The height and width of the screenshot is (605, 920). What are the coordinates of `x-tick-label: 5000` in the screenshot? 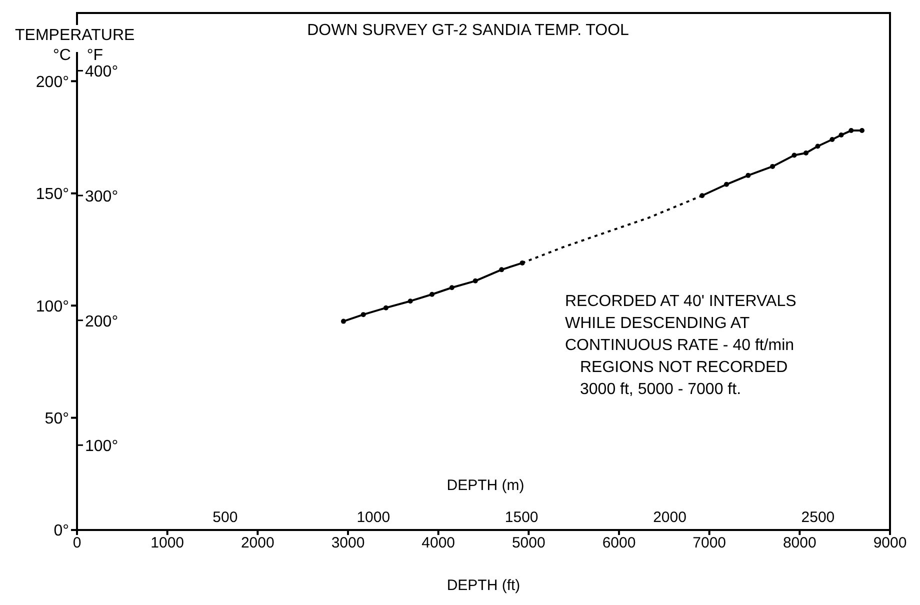 It's located at (529, 543).